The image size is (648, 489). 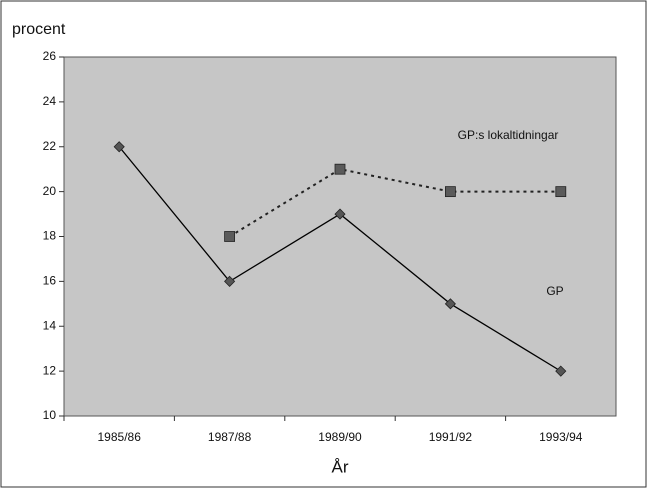 I want to click on y-tick-label: 14, so click(x=50, y=325).